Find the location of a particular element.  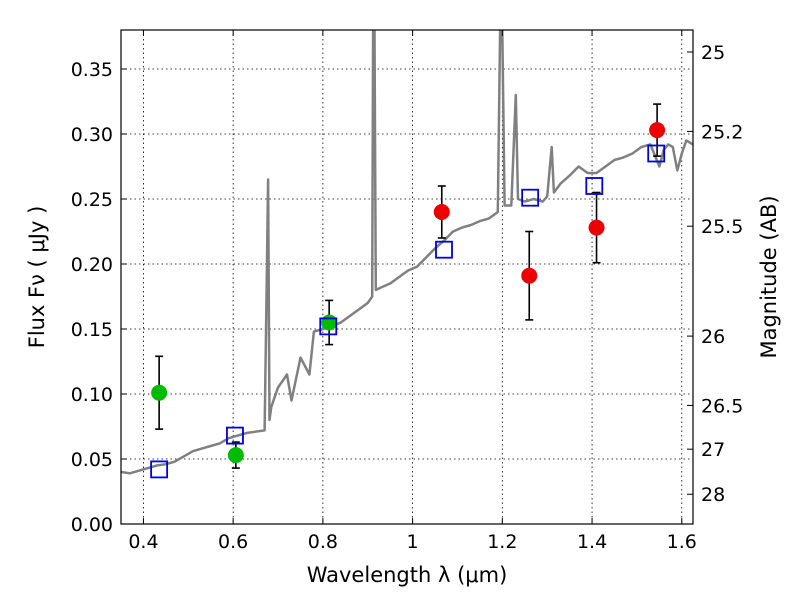

x-tick-label: 1.4 is located at coordinates (592, 542).